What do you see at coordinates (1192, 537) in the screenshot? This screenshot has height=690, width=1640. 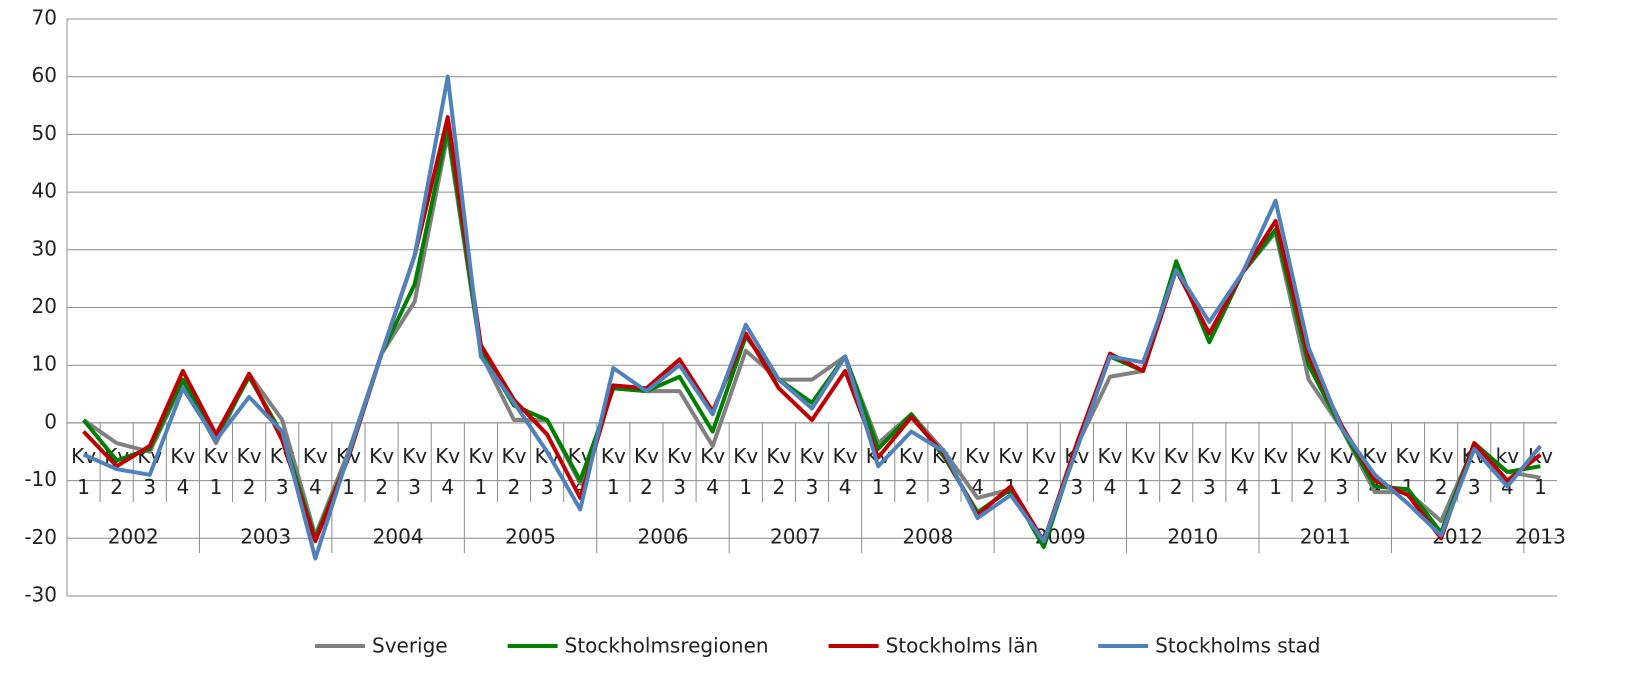 I see `group-label: 2010` at bounding box center [1192, 537].